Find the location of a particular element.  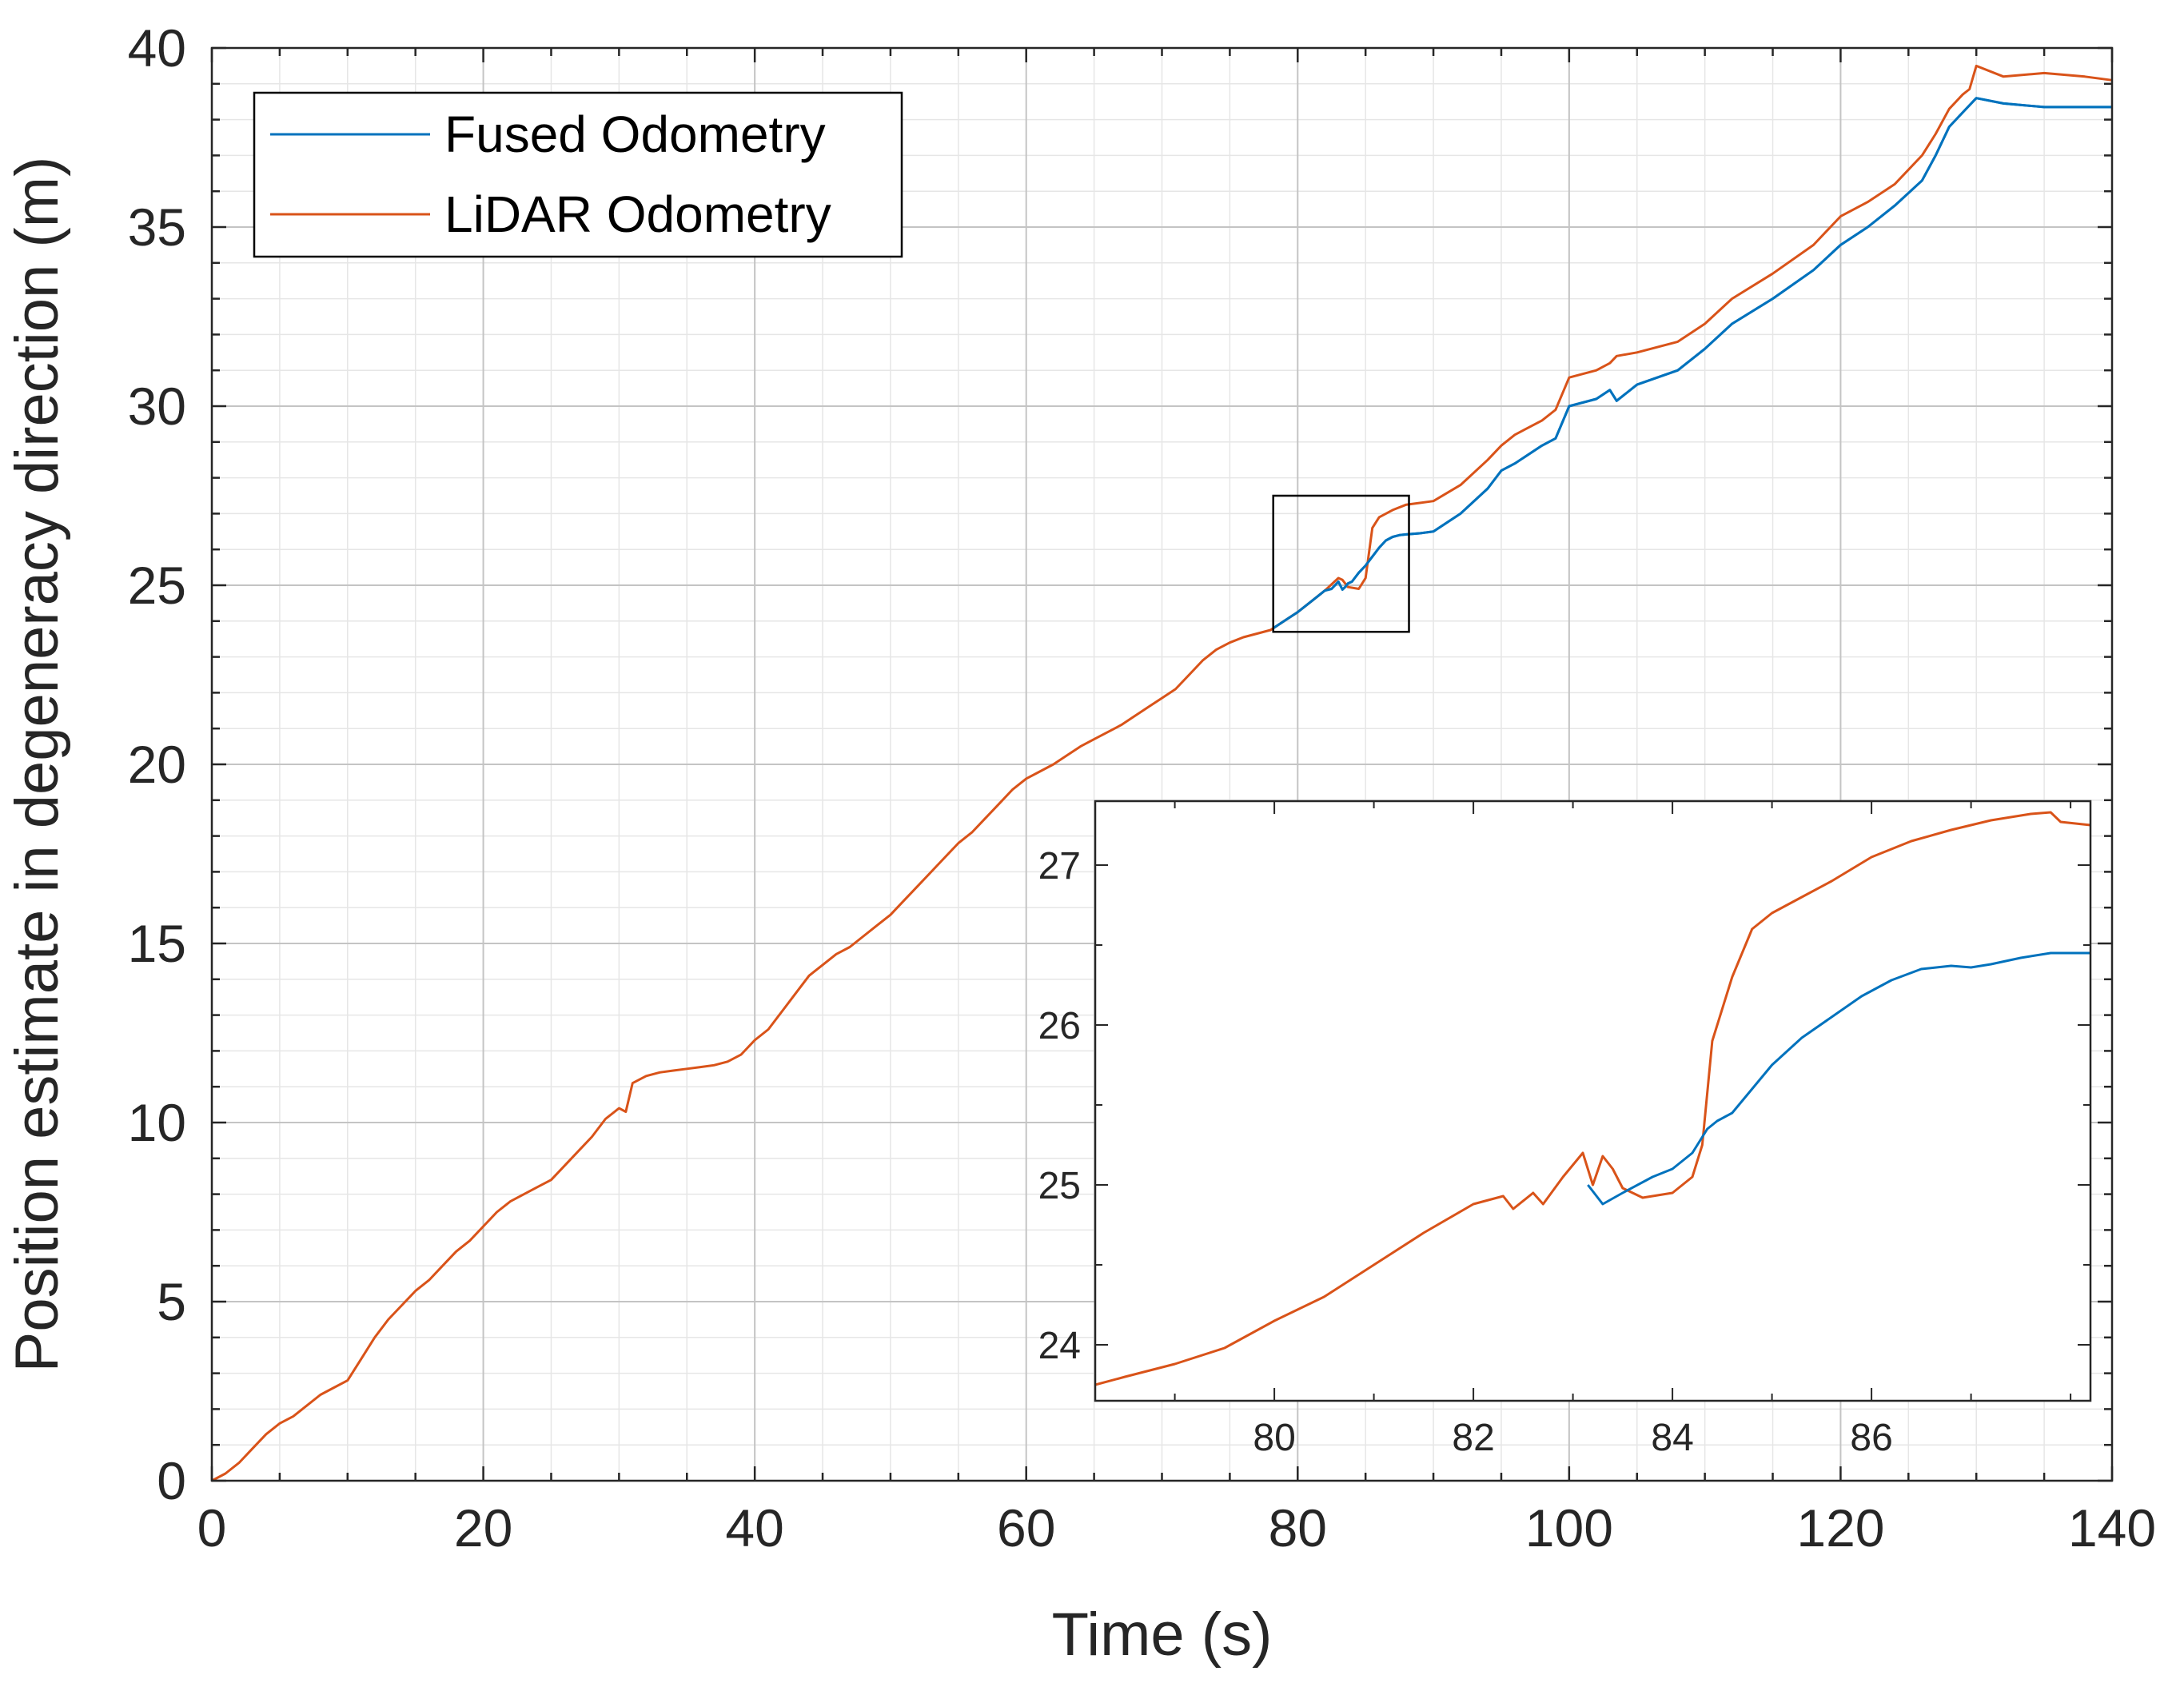

x-tick-label: 100 is located at coordinates (1569, 1528).